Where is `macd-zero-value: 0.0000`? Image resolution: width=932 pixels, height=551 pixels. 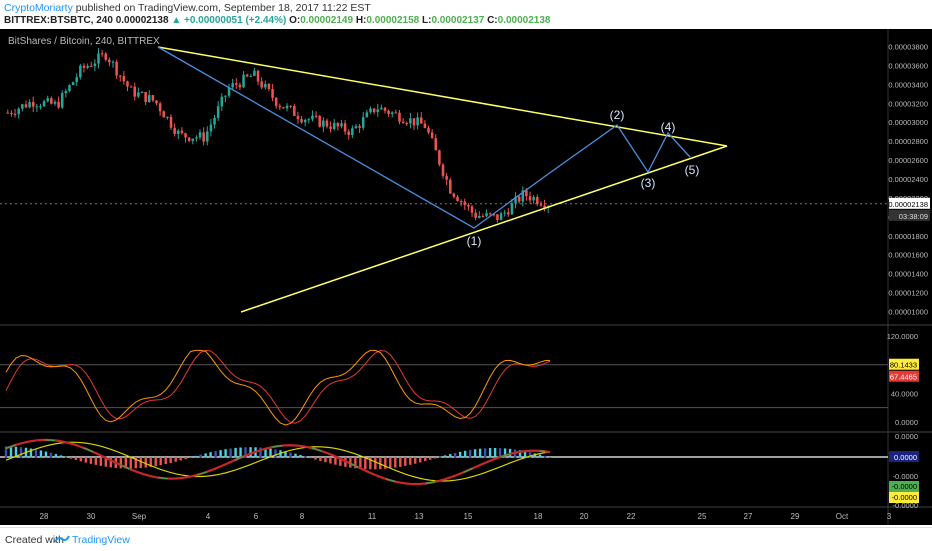 macd-zero-value: 0.0000 is located at coordinates (905, 457).